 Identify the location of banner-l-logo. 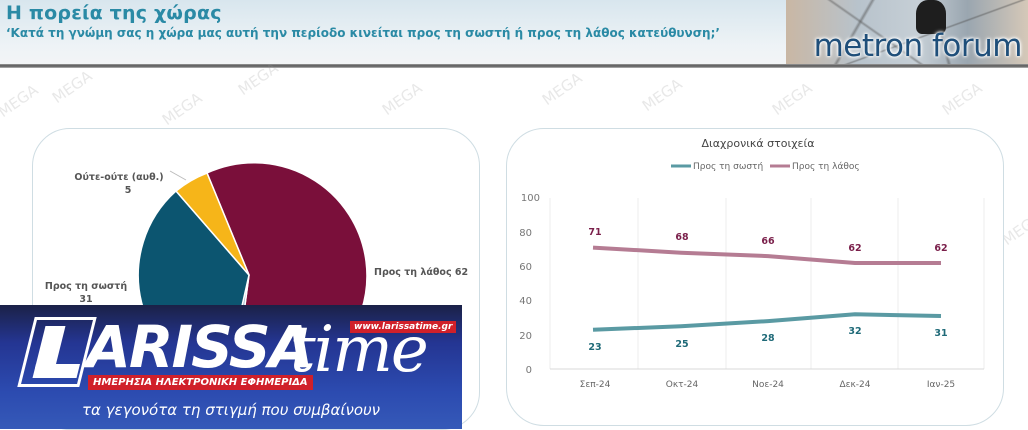
(57, 352).